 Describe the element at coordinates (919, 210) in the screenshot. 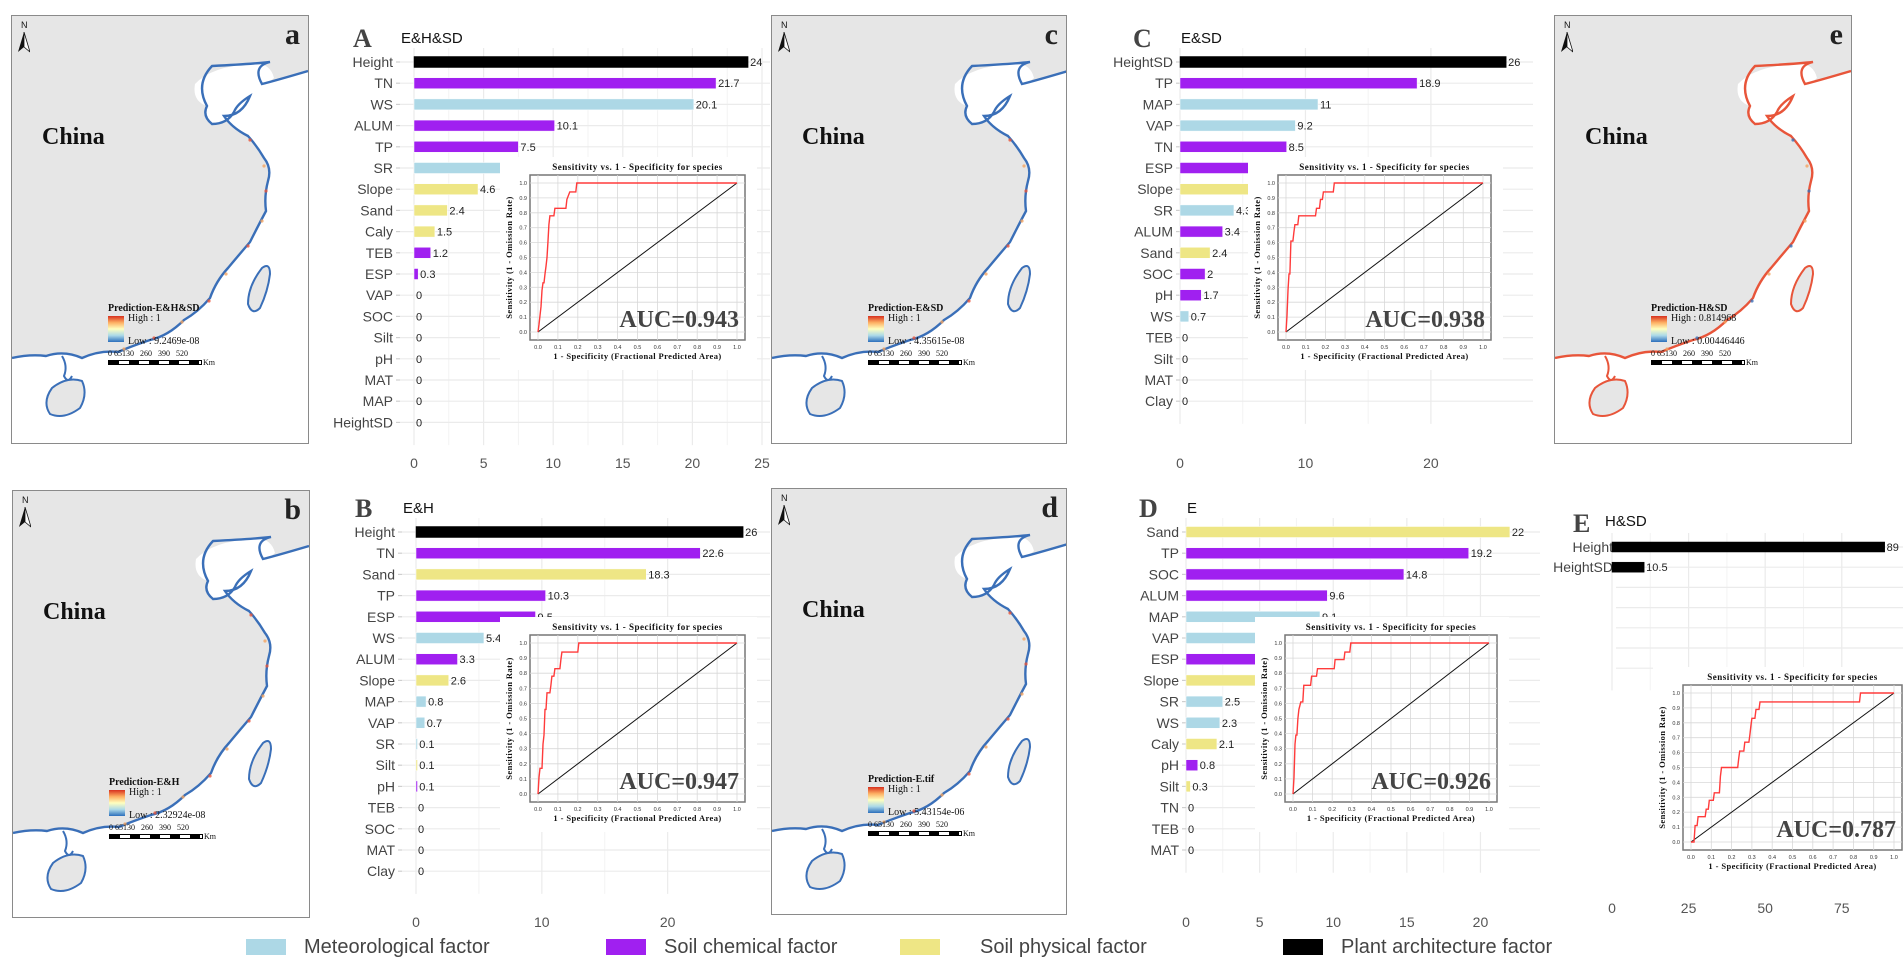

I see `coastline` at that location.